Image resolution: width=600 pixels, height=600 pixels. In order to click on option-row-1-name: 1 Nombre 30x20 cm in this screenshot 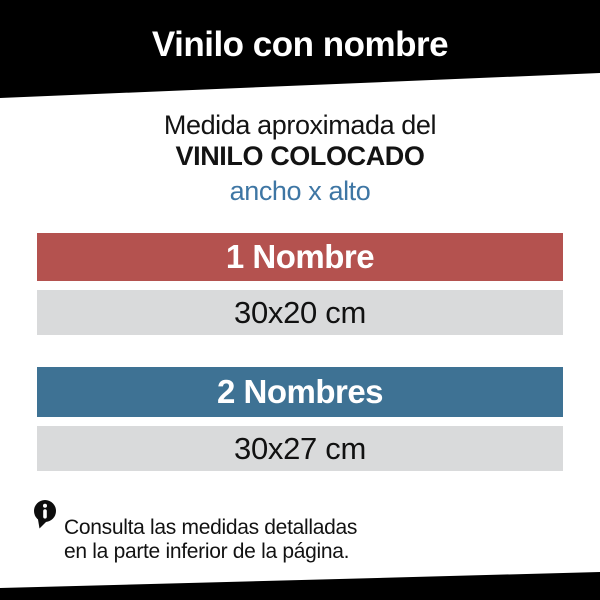, I will do `click(300, 284)`.